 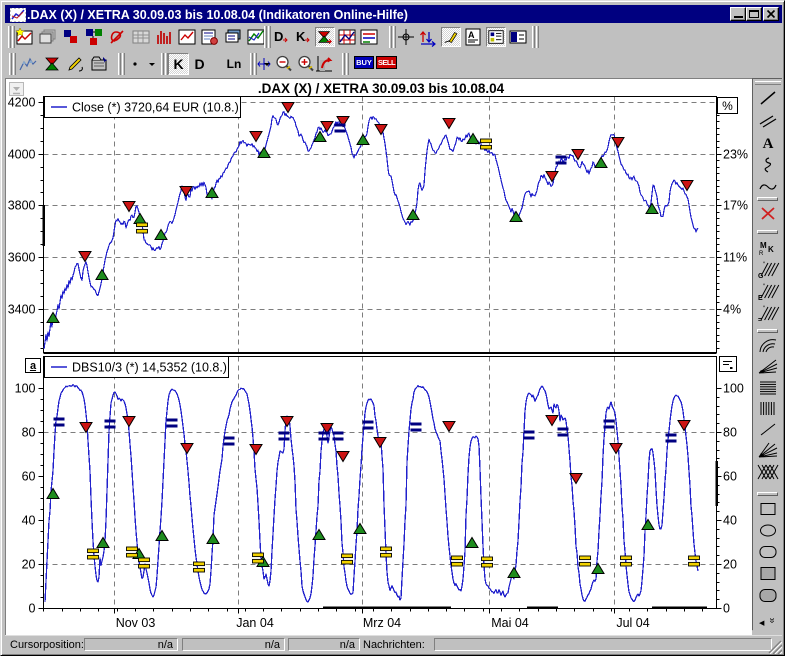 I want to click on svg-text: 23%, so click(x=735, y=155).